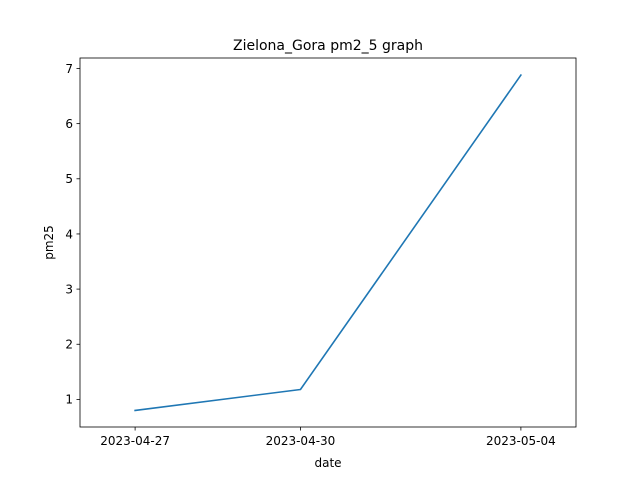  I want to click on y-axis-label: pm25, so click(49, 242).